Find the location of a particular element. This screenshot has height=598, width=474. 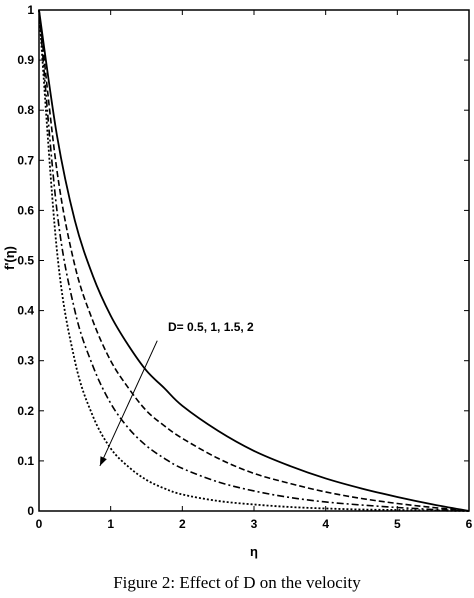

x-tick-label: 5 is located at coordinates (397, 524).